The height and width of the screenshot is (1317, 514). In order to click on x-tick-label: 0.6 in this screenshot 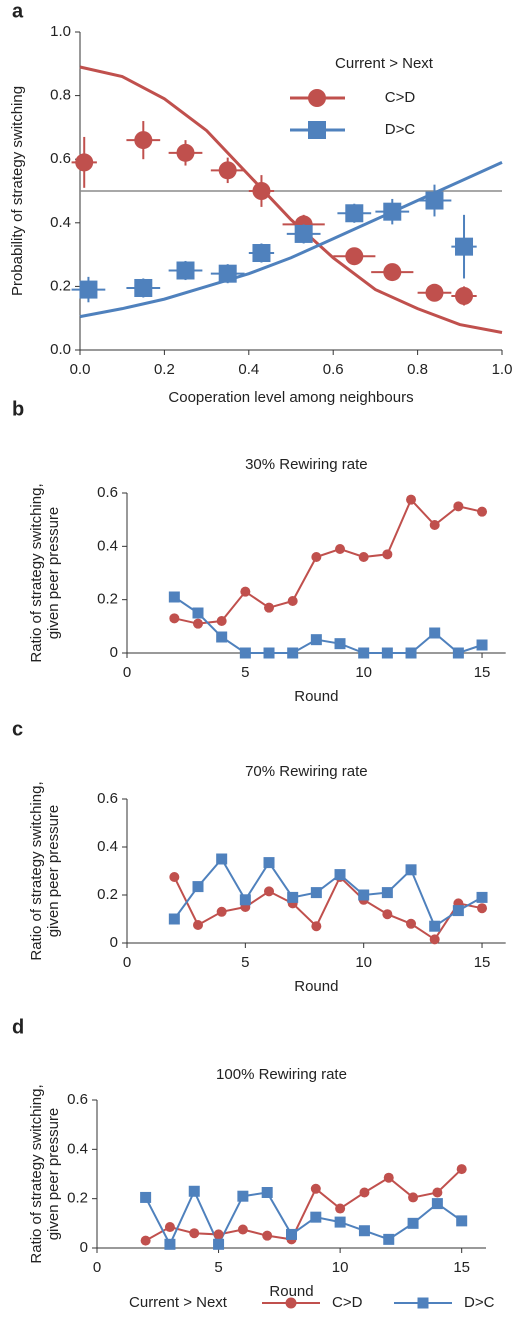, I will do `click(333, 369)`.